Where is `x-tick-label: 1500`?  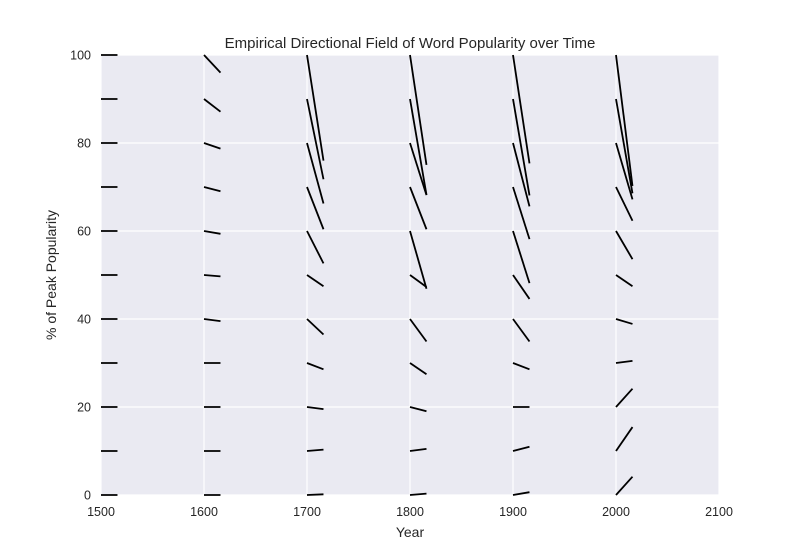 x-tick-label: 1500 is located at coordinates (101, 512).